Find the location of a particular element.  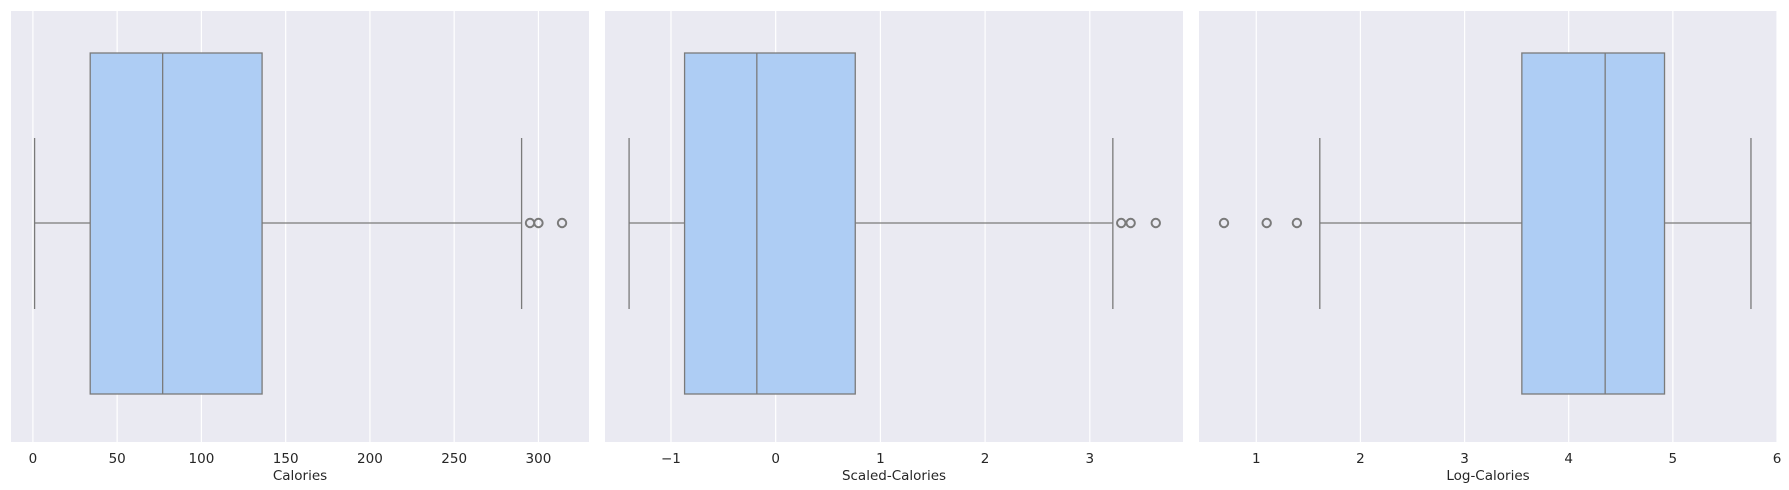

x-axis-label: Calories is located at coordinates (300, 476).